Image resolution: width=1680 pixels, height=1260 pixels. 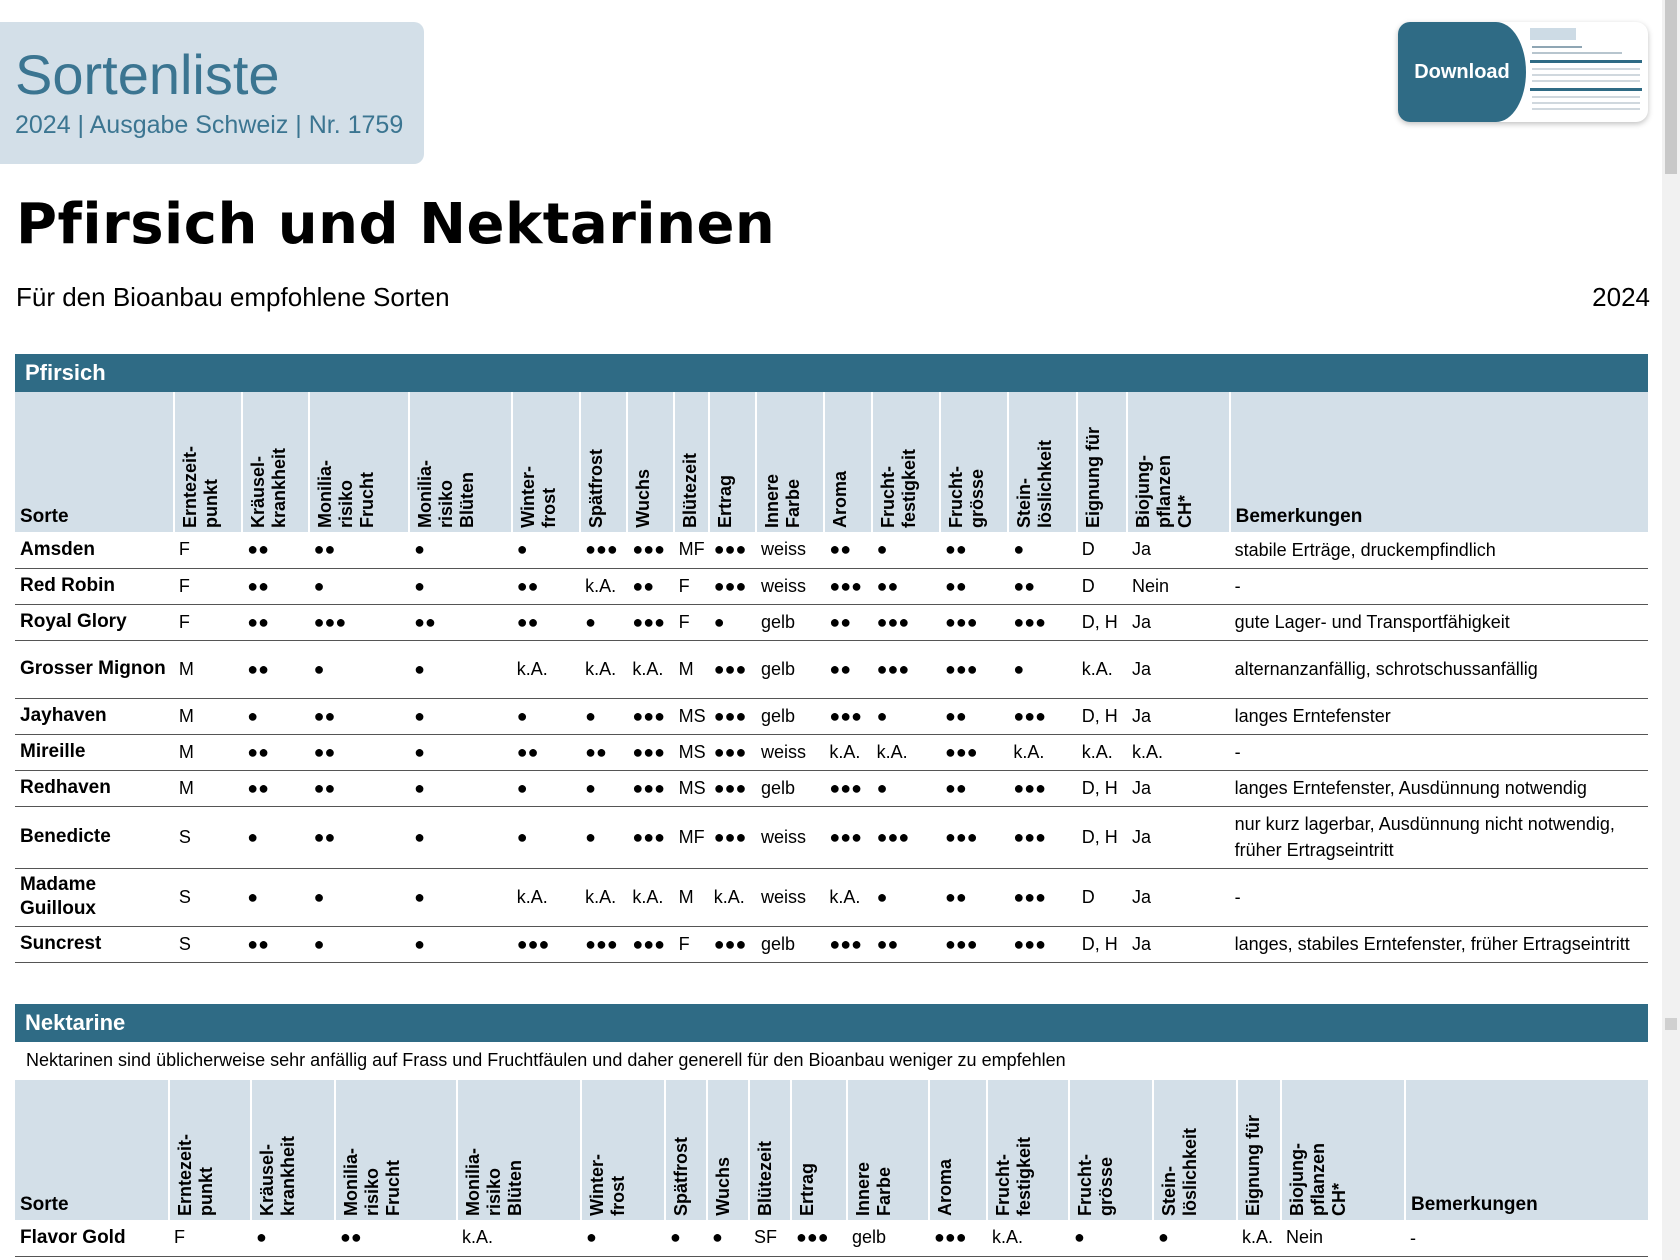 I want to click on column-header-wuchs: Wuchs, so click(x=650, y=462).